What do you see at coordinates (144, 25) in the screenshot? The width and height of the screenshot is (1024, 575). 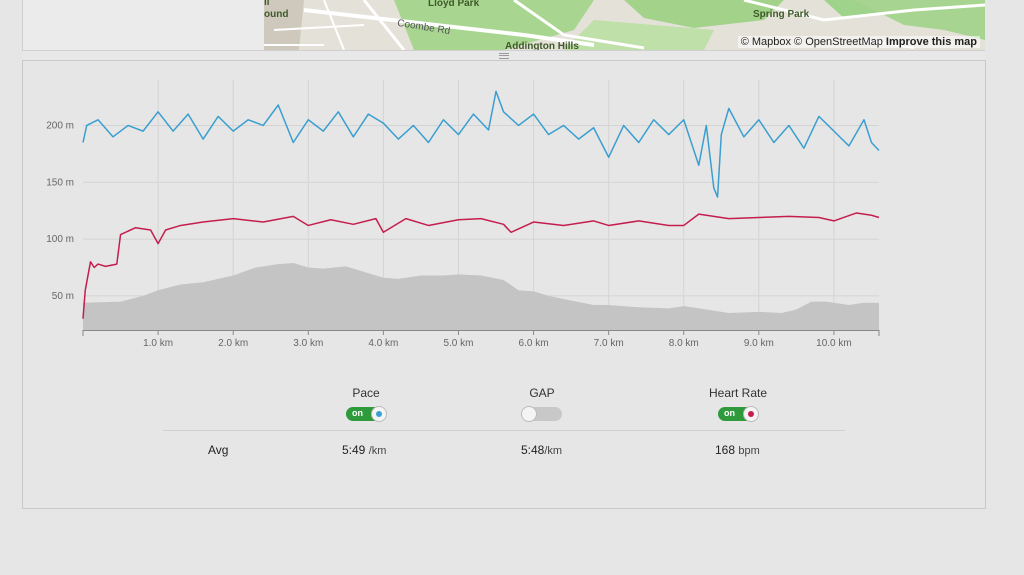 I see `left-card` at bounding box center [144, 25].